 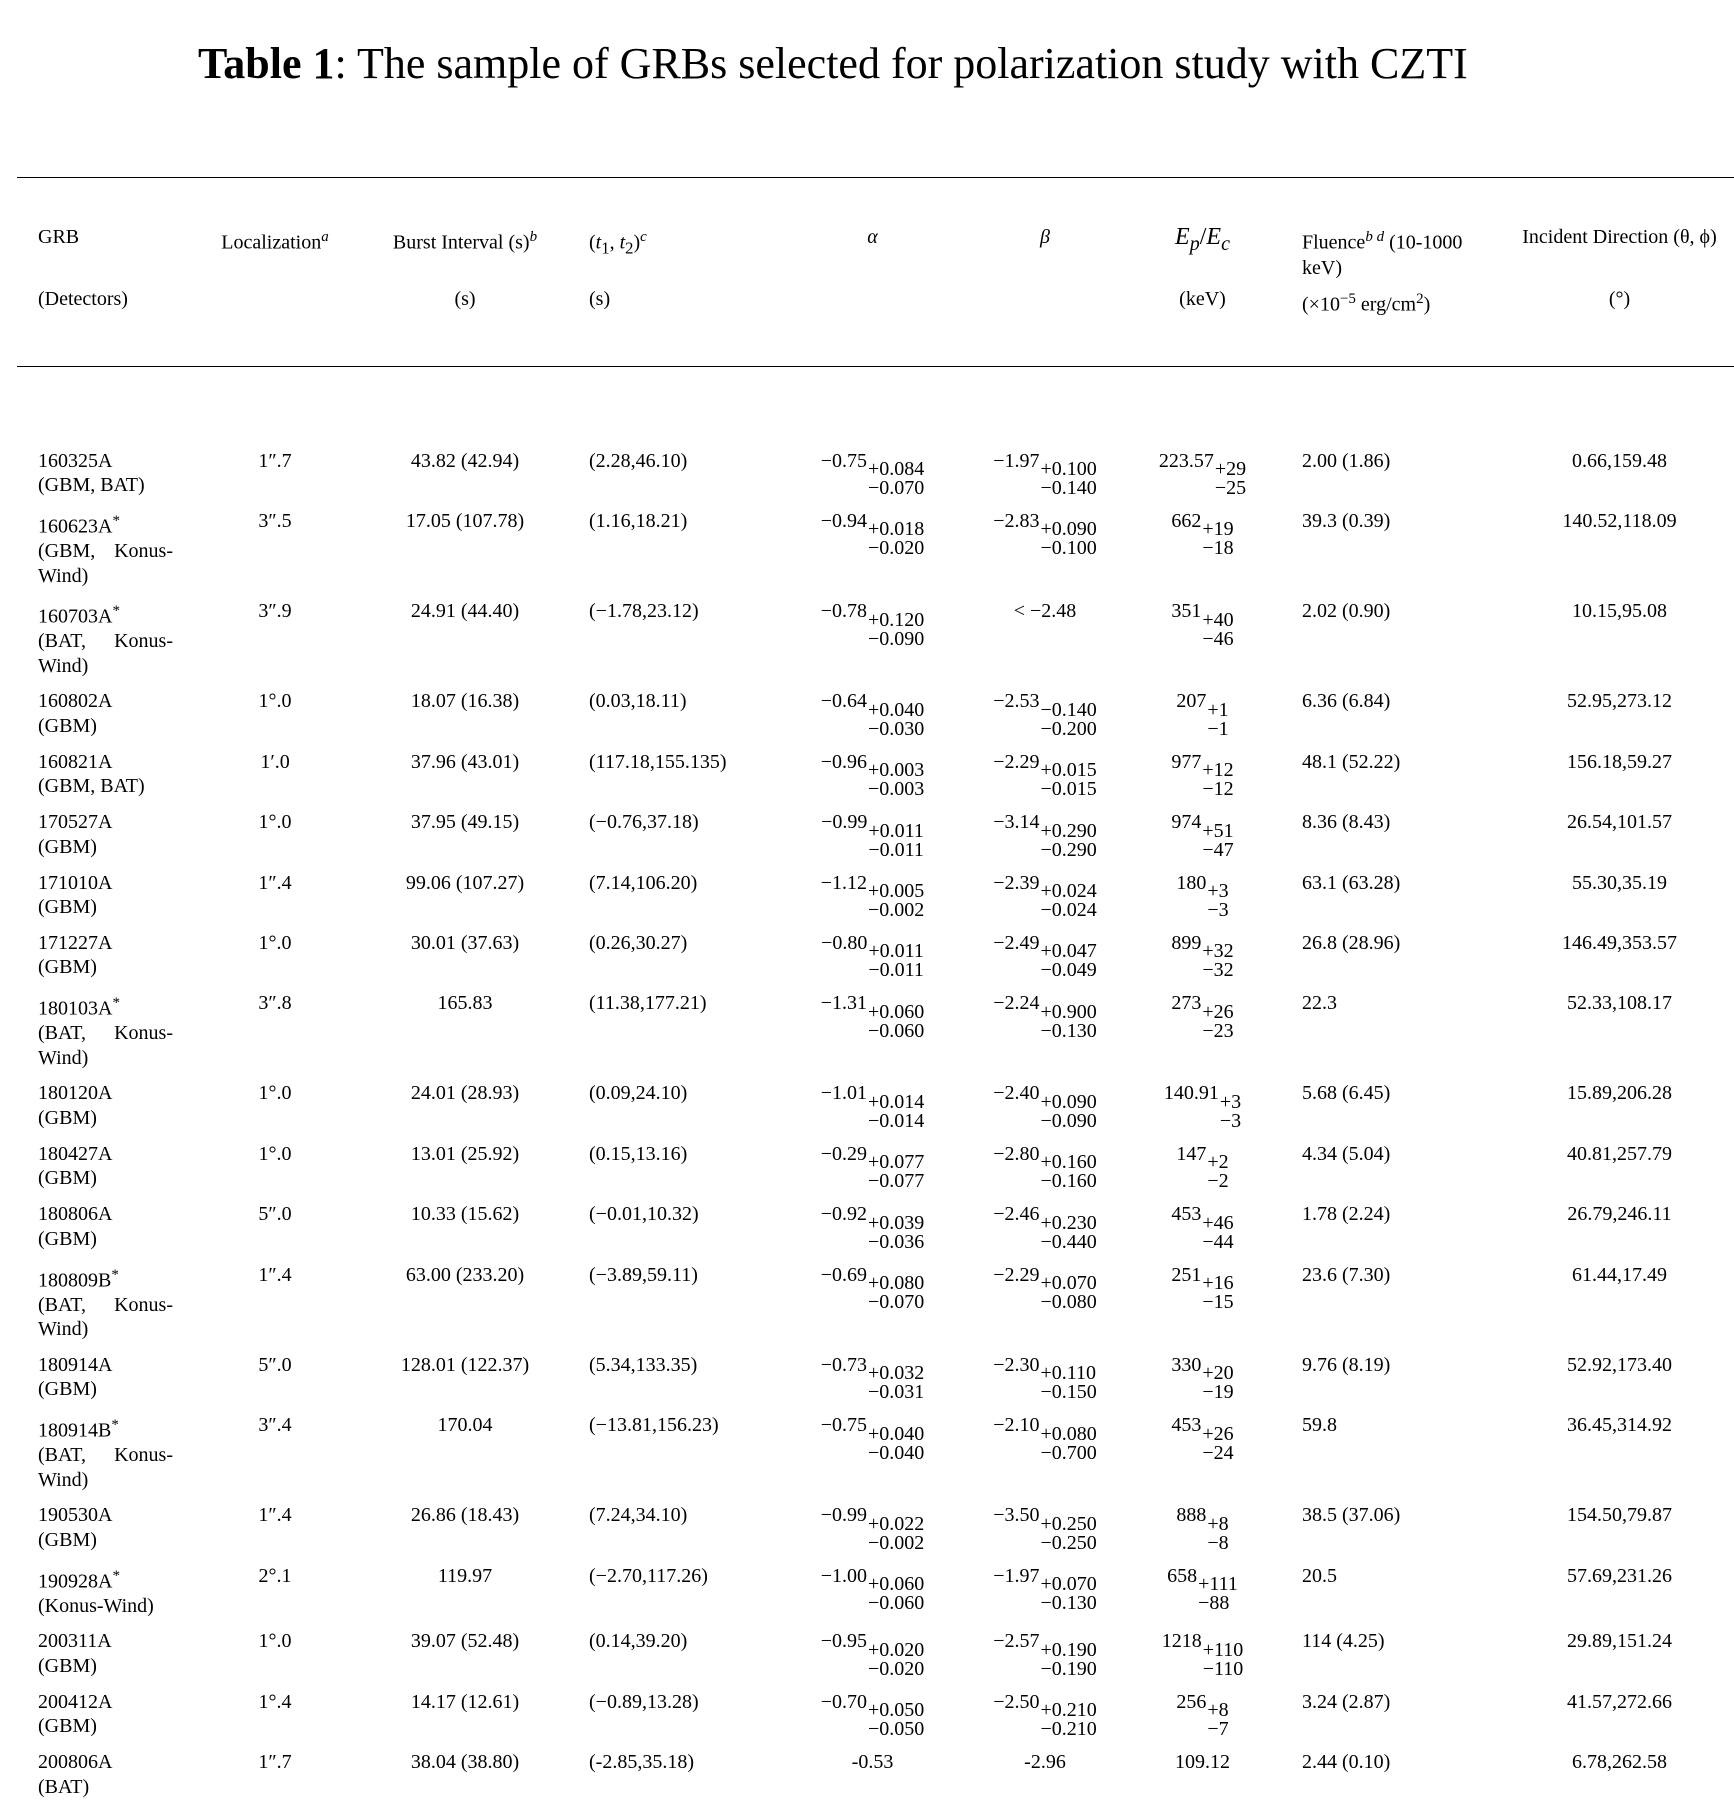 I want to click on upper-error: +26, so click(x=1218, y=1011).